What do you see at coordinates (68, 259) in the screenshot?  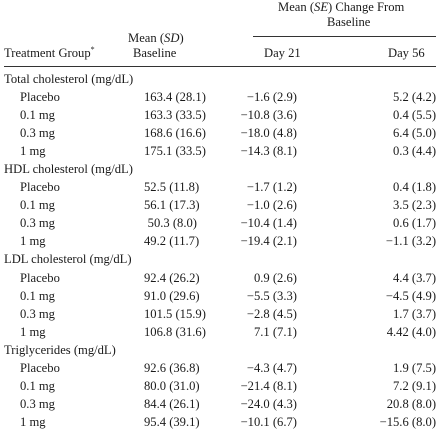 I see `section-title: LDL cholesterol (mg/dL)` at bounding box center [68, 259].